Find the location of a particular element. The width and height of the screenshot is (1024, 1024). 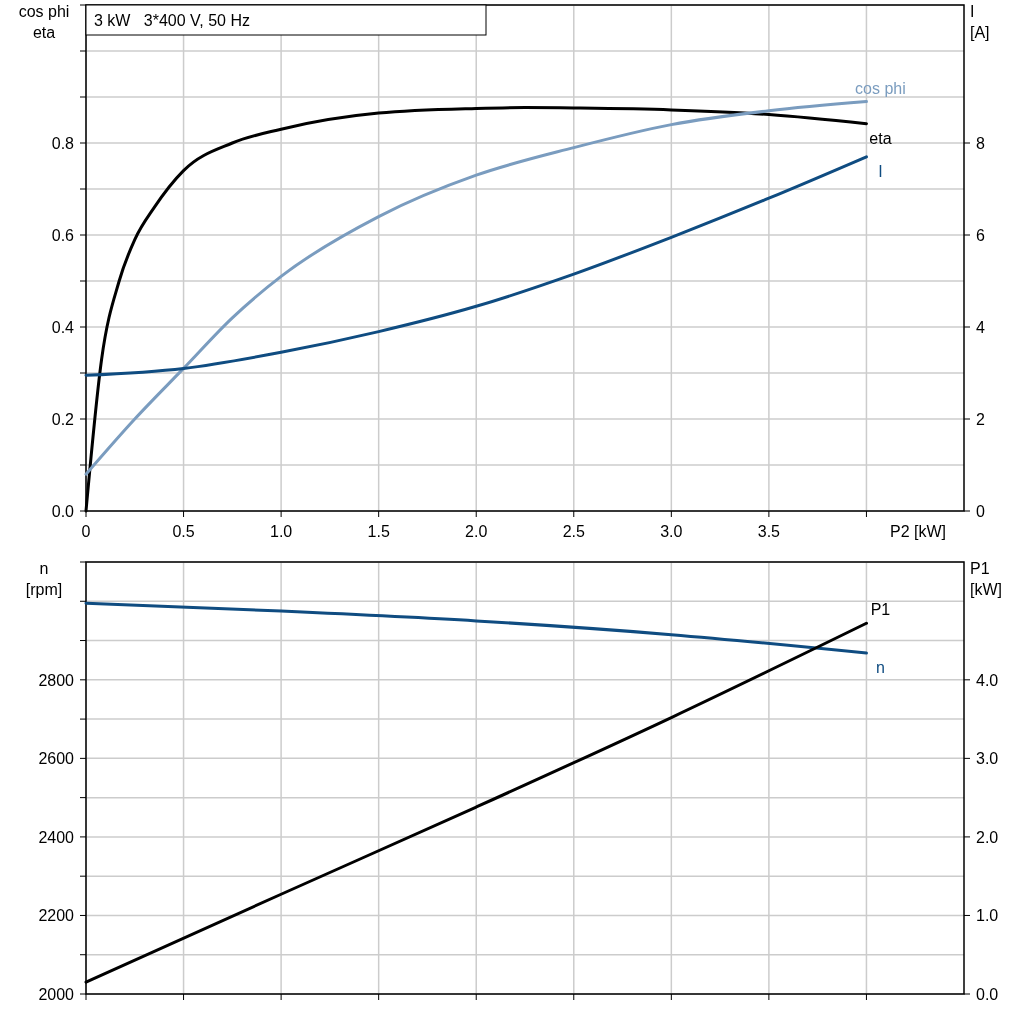

y2-axis-title: P1 [kW] is located at coordinates (986, 579).